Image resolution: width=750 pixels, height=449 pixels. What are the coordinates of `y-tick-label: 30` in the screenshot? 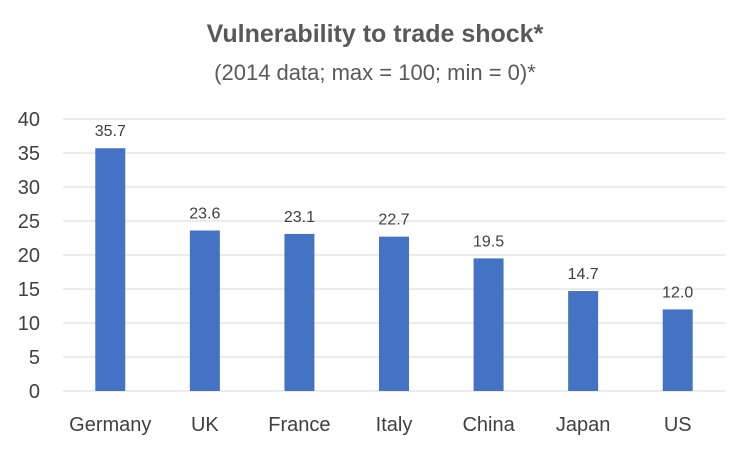 It's located at (29, 188).